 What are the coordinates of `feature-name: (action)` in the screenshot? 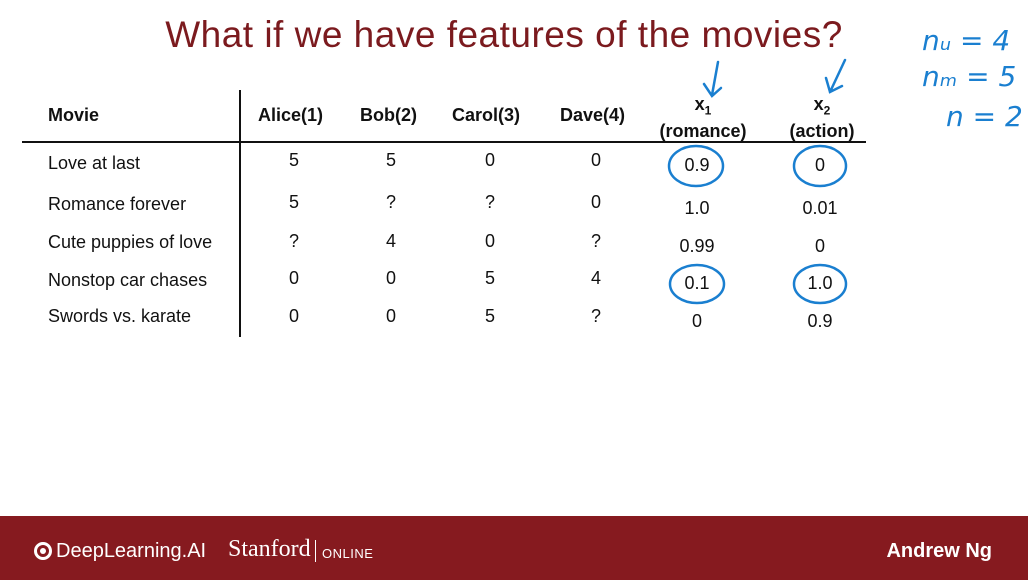 It's located at (822, 130).